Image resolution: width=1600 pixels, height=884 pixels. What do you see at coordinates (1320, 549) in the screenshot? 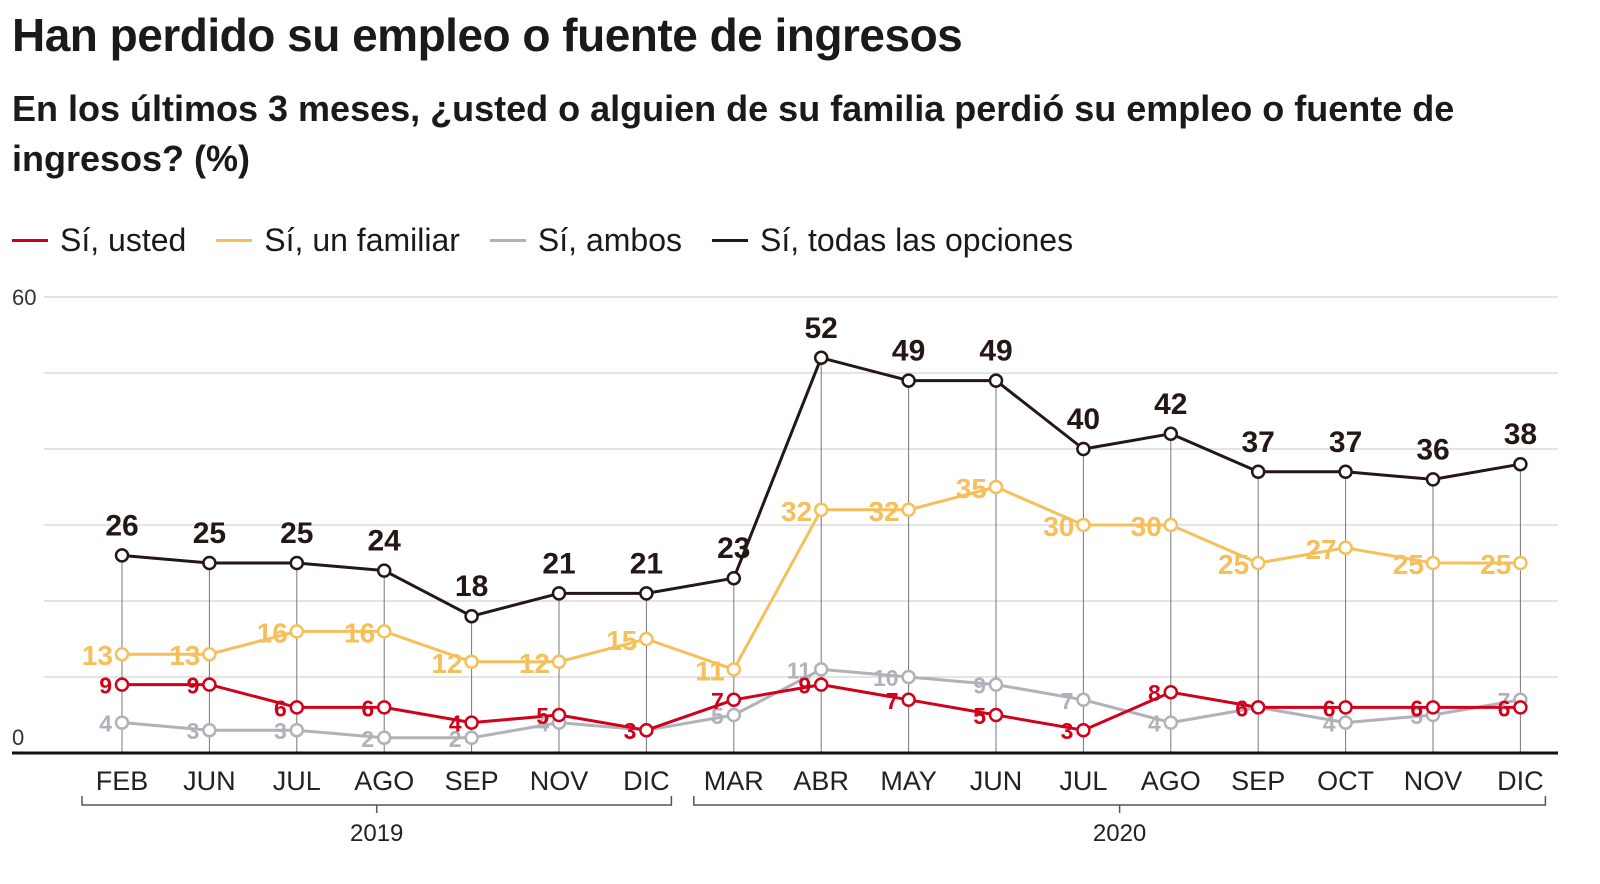
I see `data-label: 27` at bounding box center [1320, 549].